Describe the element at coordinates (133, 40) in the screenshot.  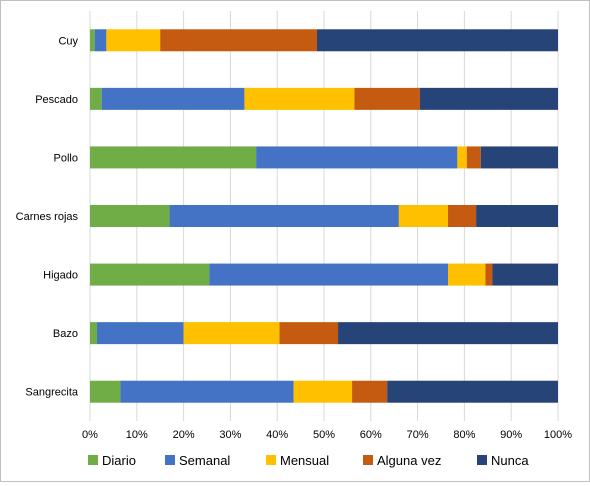
I see `bar-cuy-mensual` at that location.